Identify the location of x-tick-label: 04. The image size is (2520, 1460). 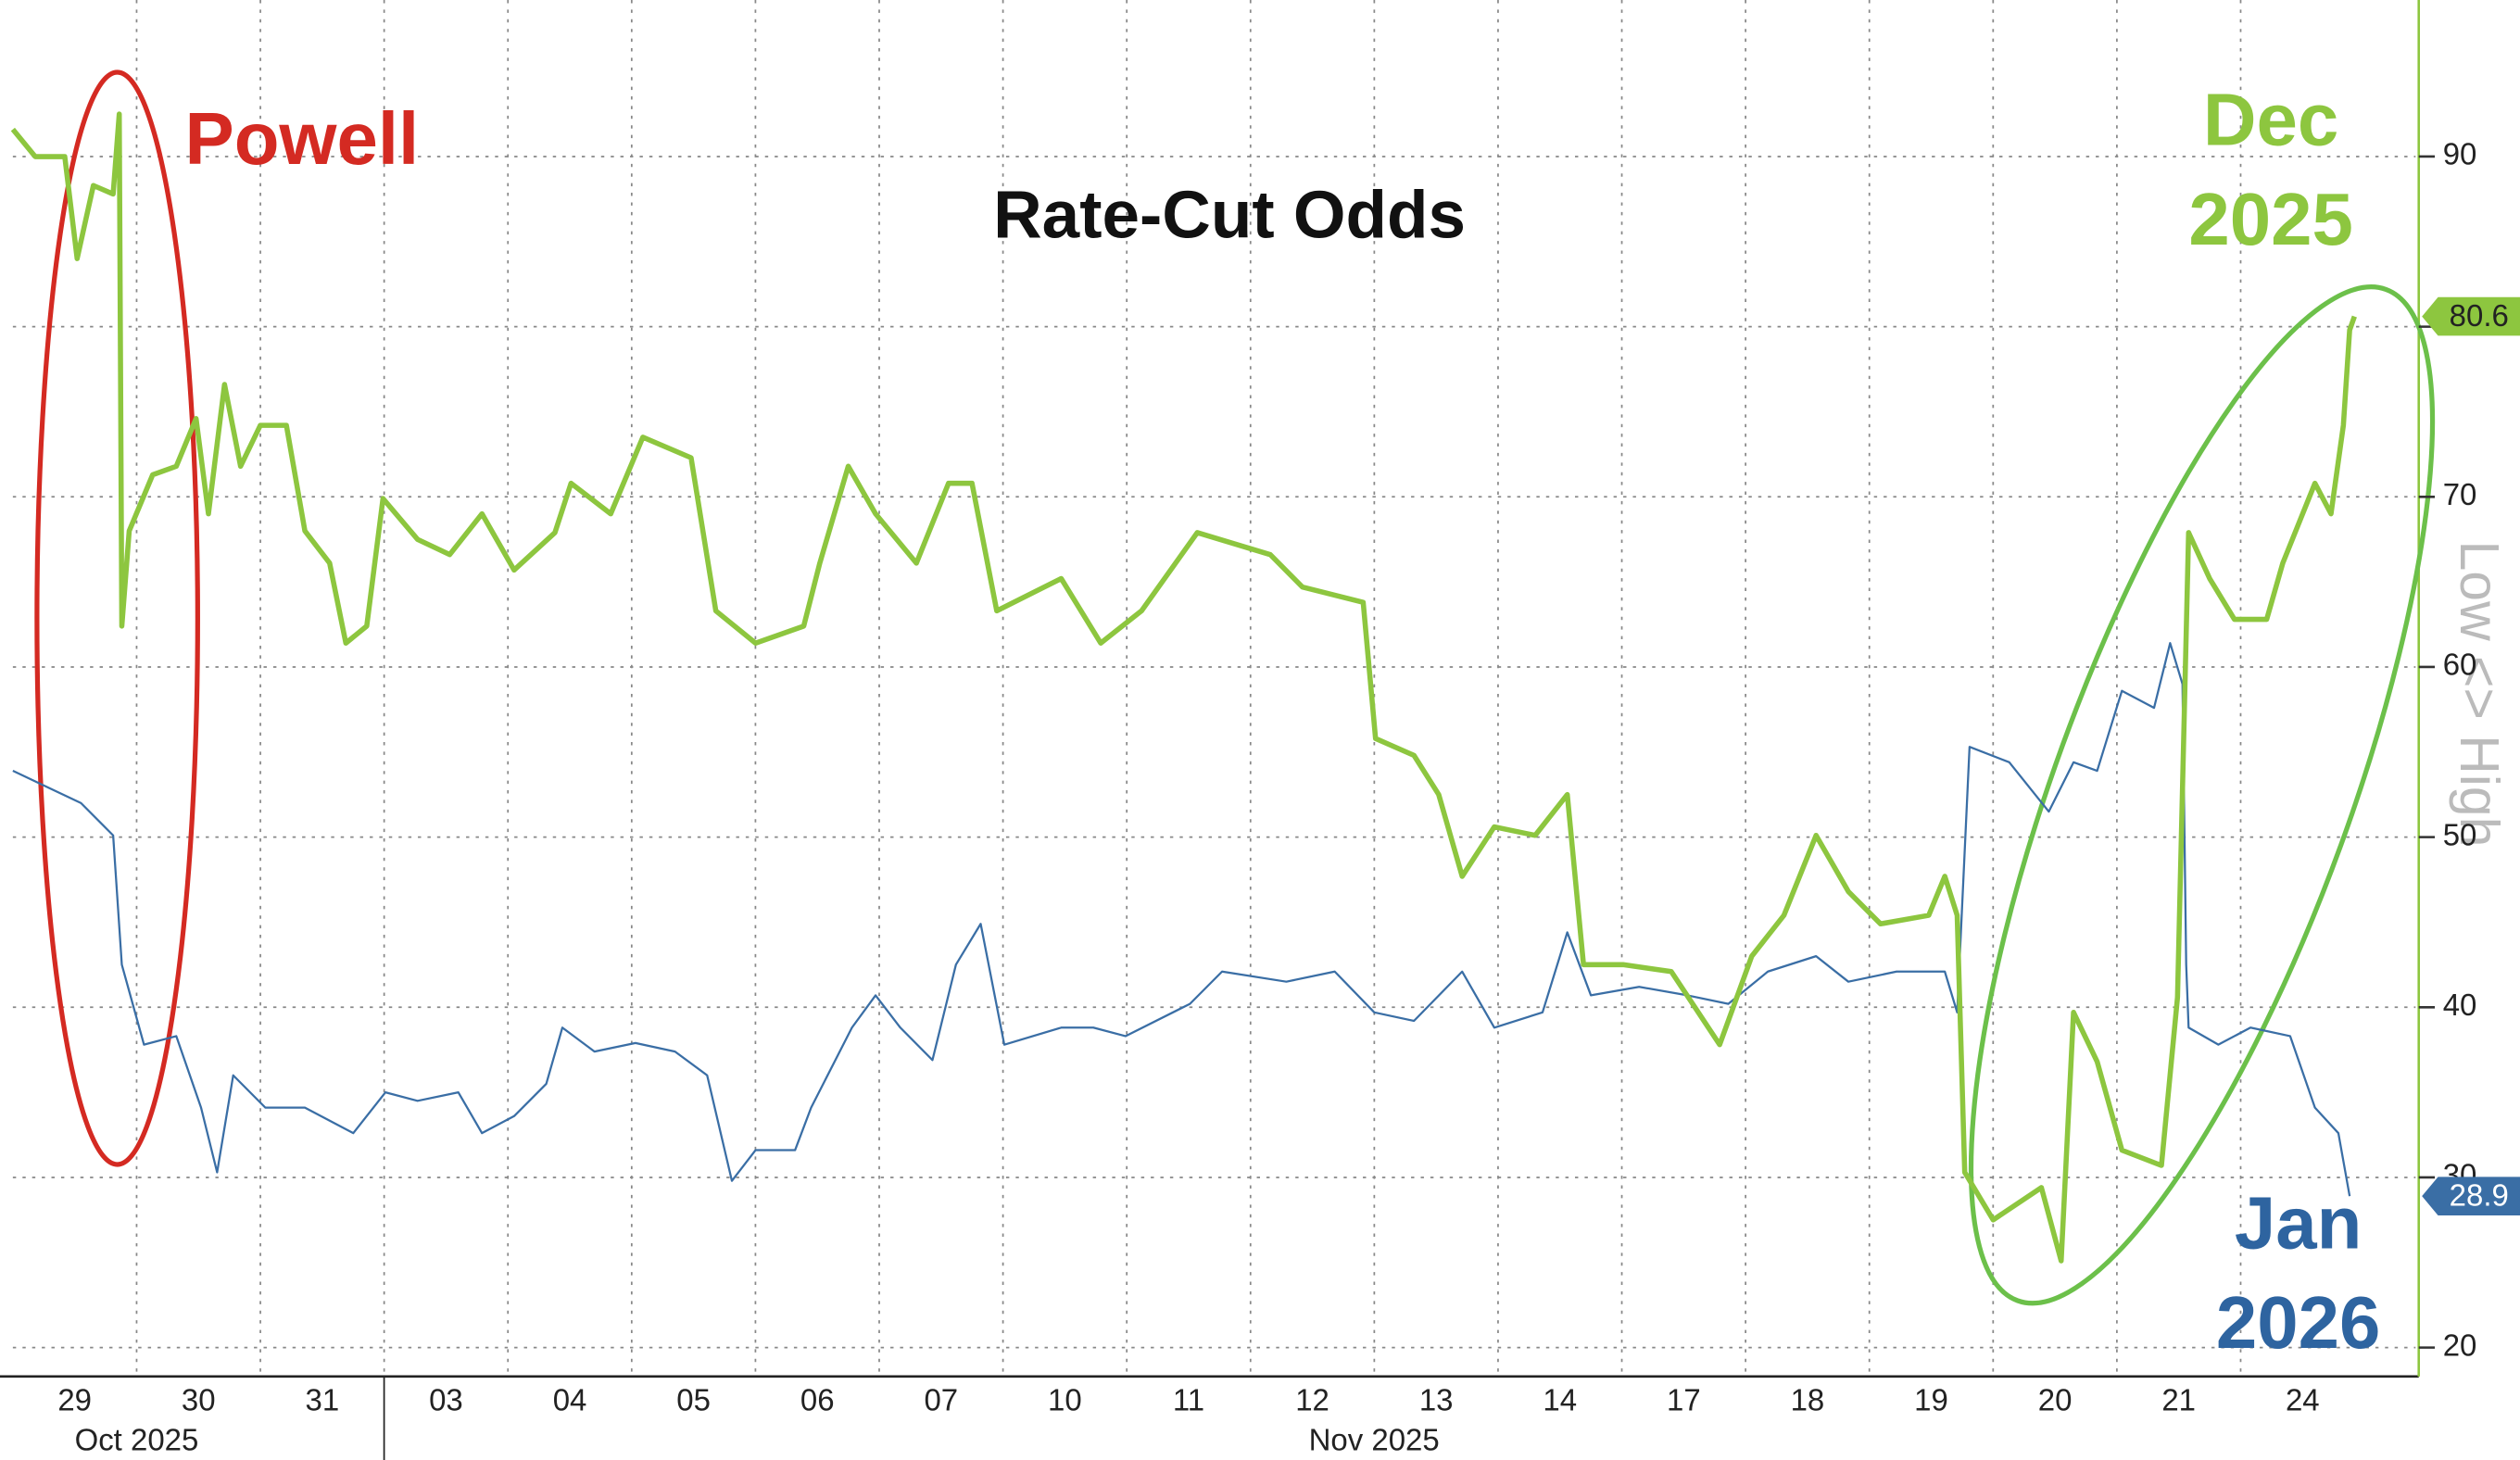
(570, 1399).